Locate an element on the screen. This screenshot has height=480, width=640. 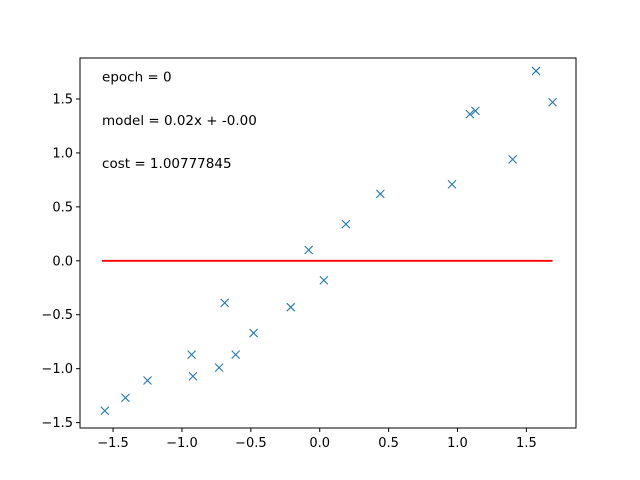
y-tick-label: 1.0 is located at coordinates (62, 153).